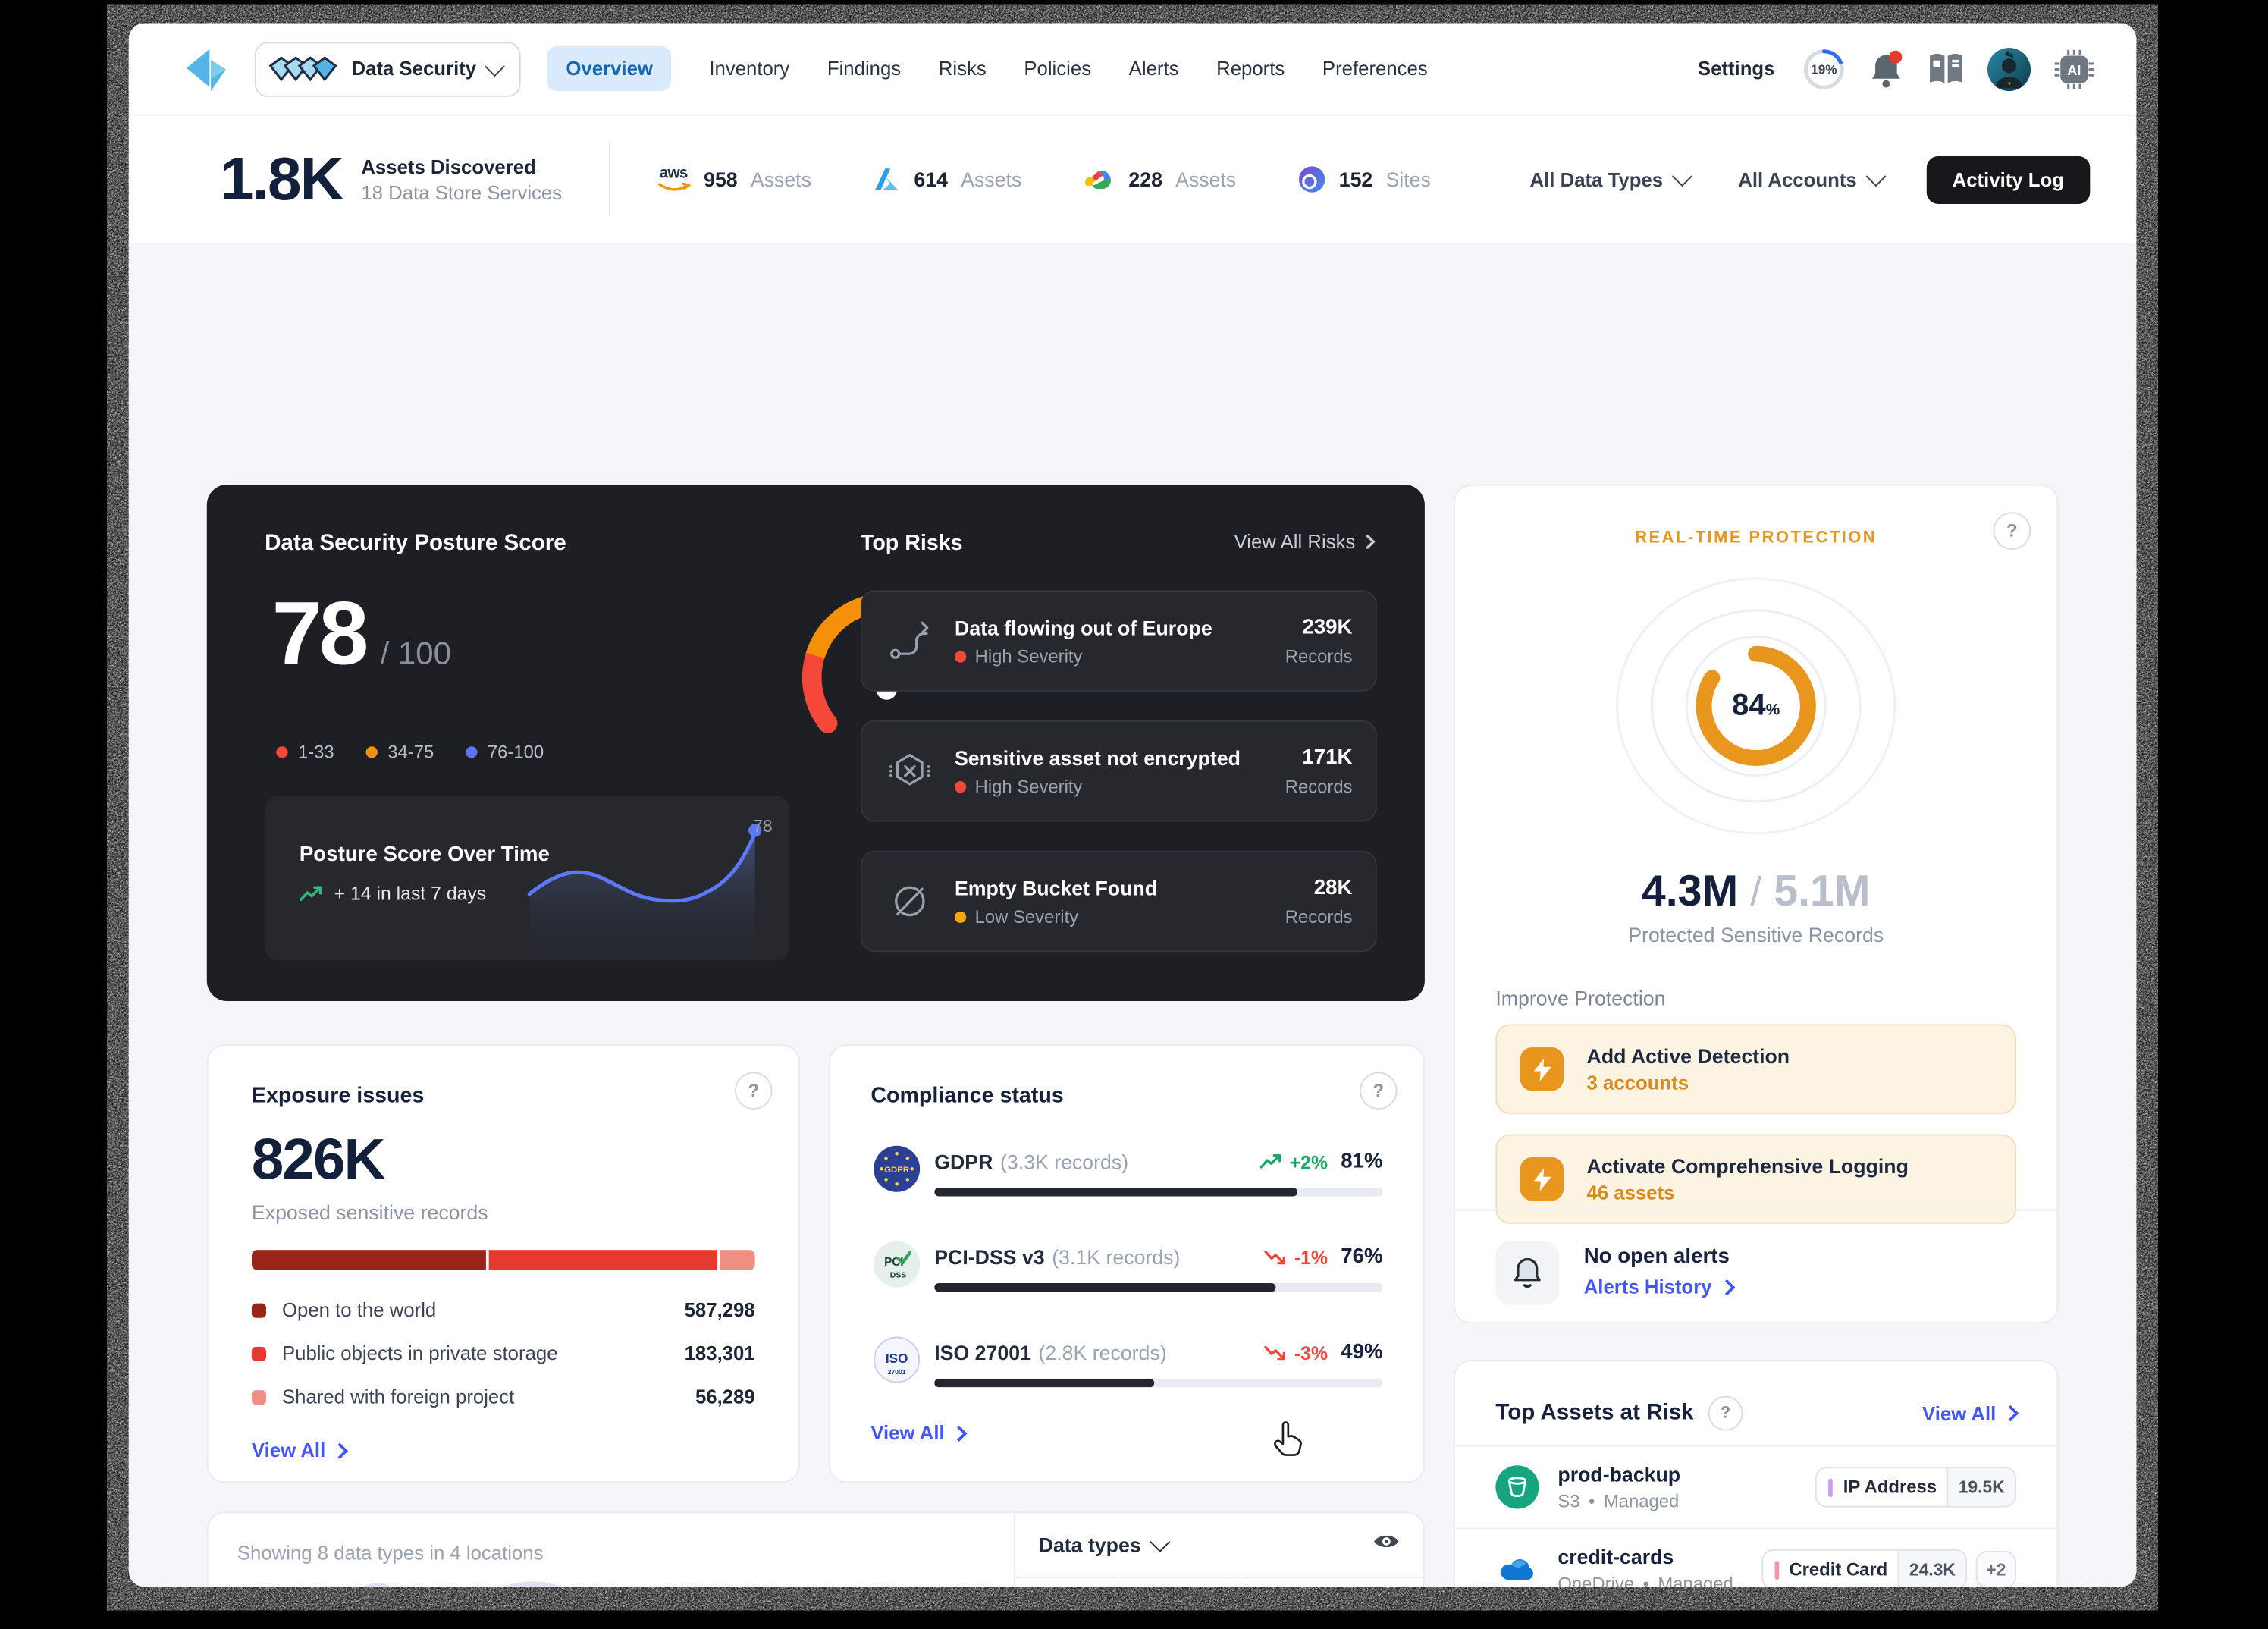 Image resolution: width=2268 pixels, height=1629 pixels. Describe the element at coordinates (897, 1372) in the screenshot. I see `svg-text: 27001` at that location.